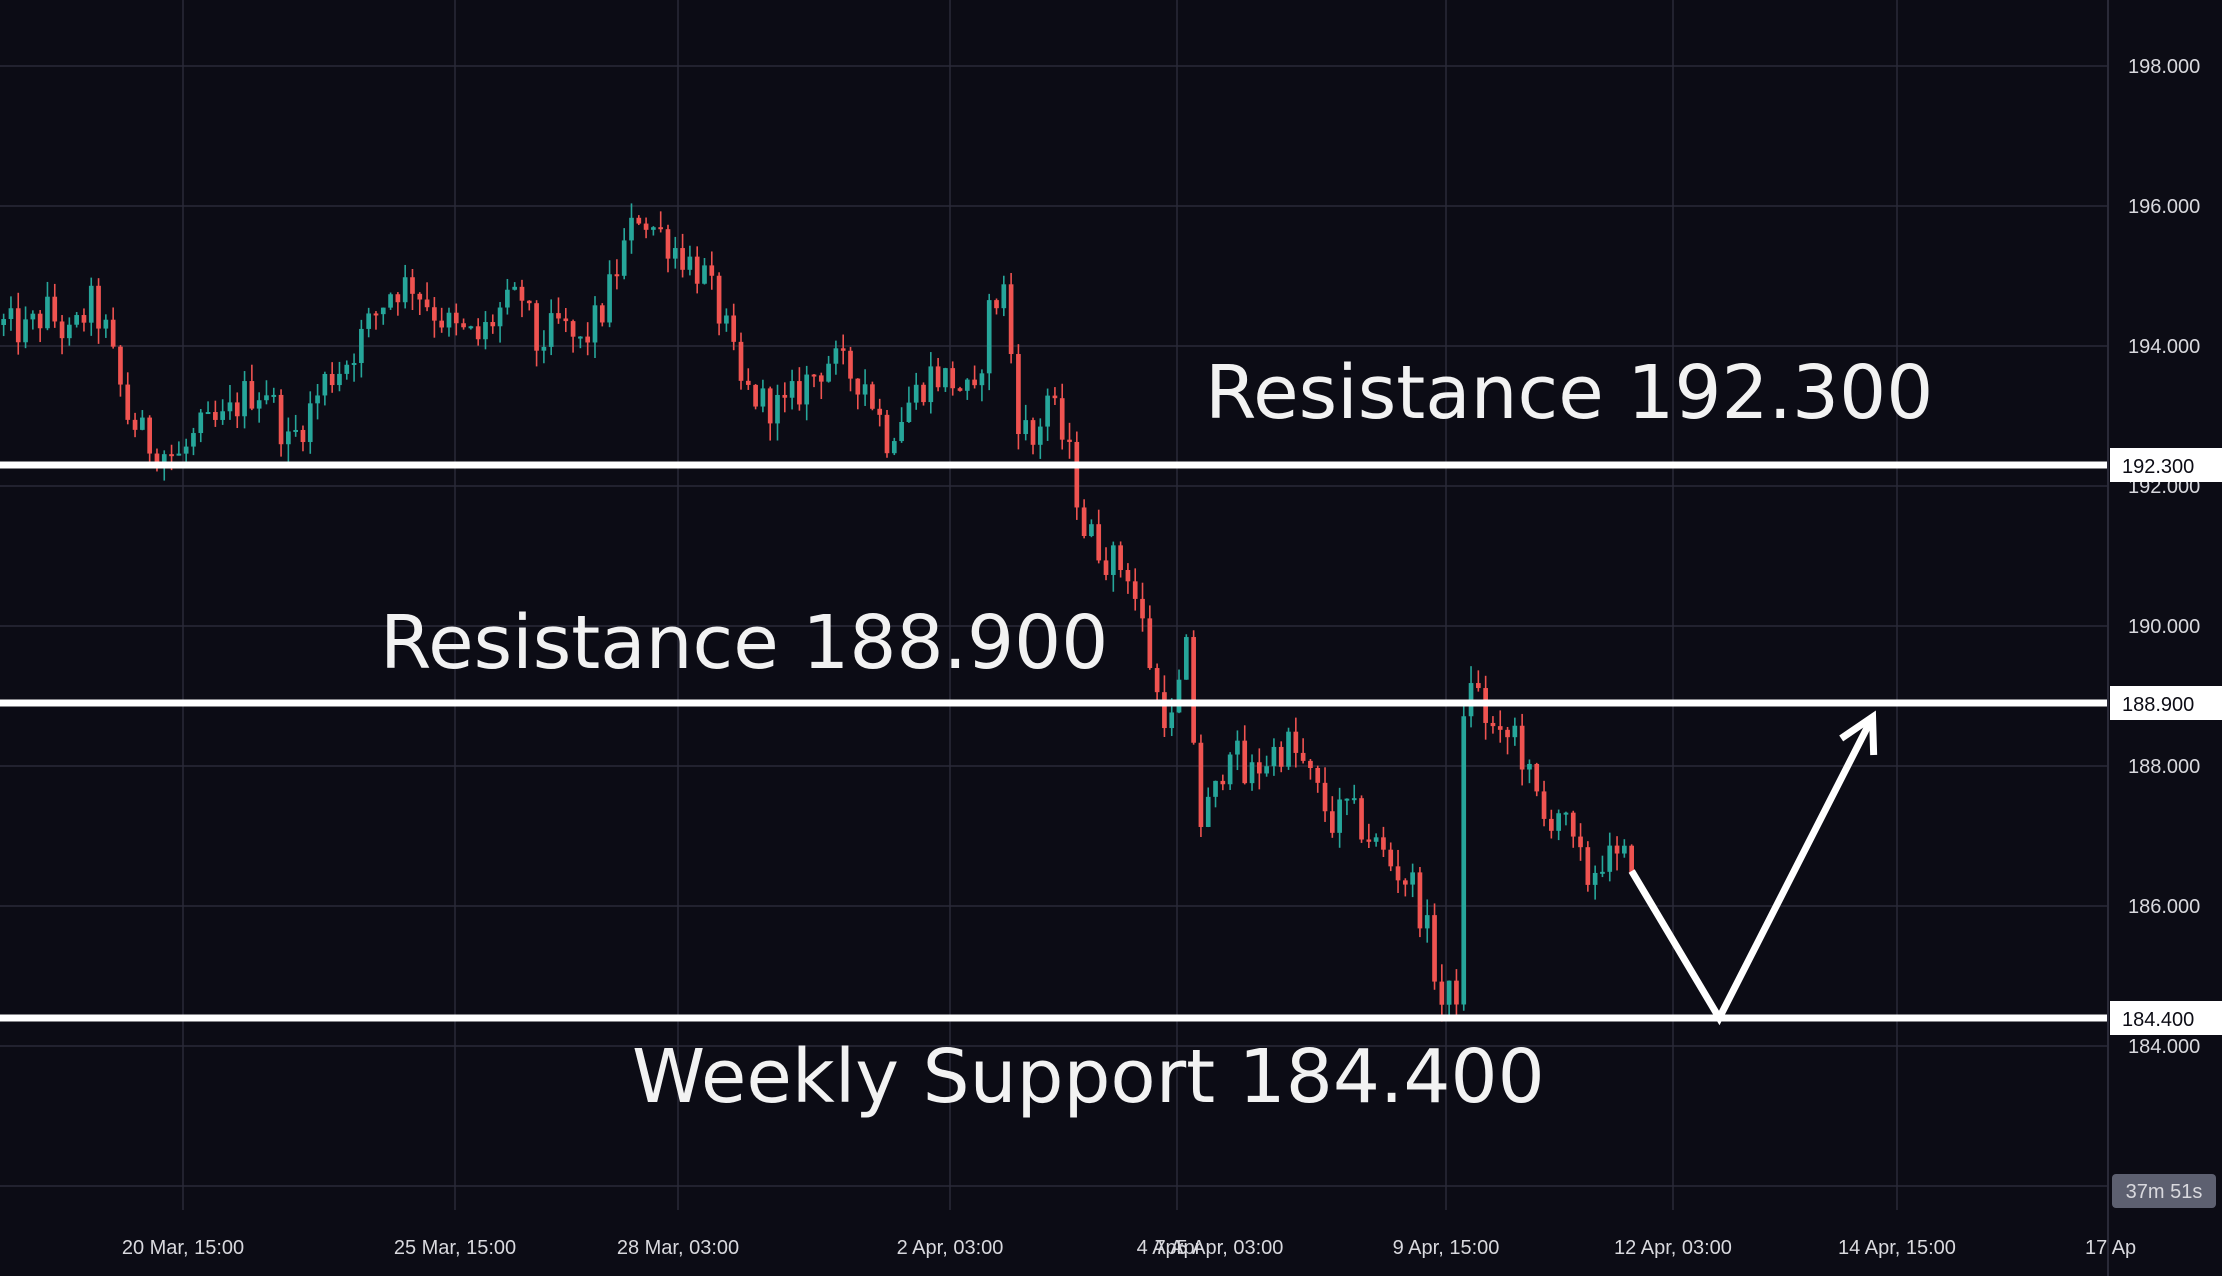 Image resolution: width=2222 pixels, height=1276 pixels. I want to click on countdown-text: 37m 51s, so click(2164, 1192).